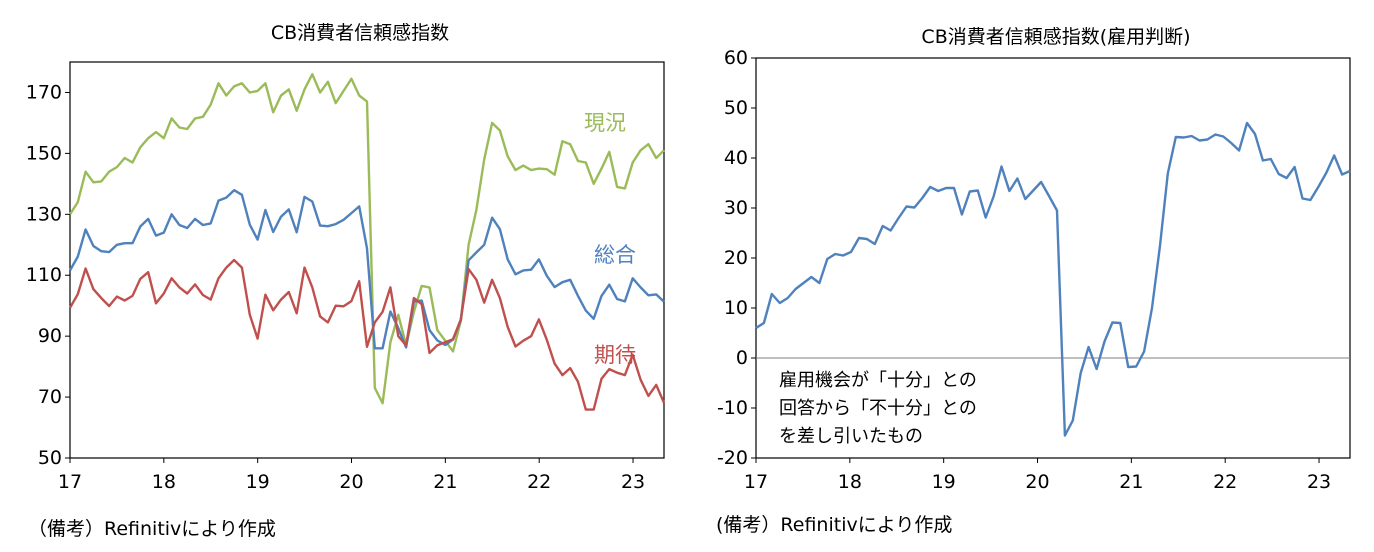 Image resolution: width=1374 pixels, height=552 pixels. I want to click on y-tick-label: 30, so click(736, 208).